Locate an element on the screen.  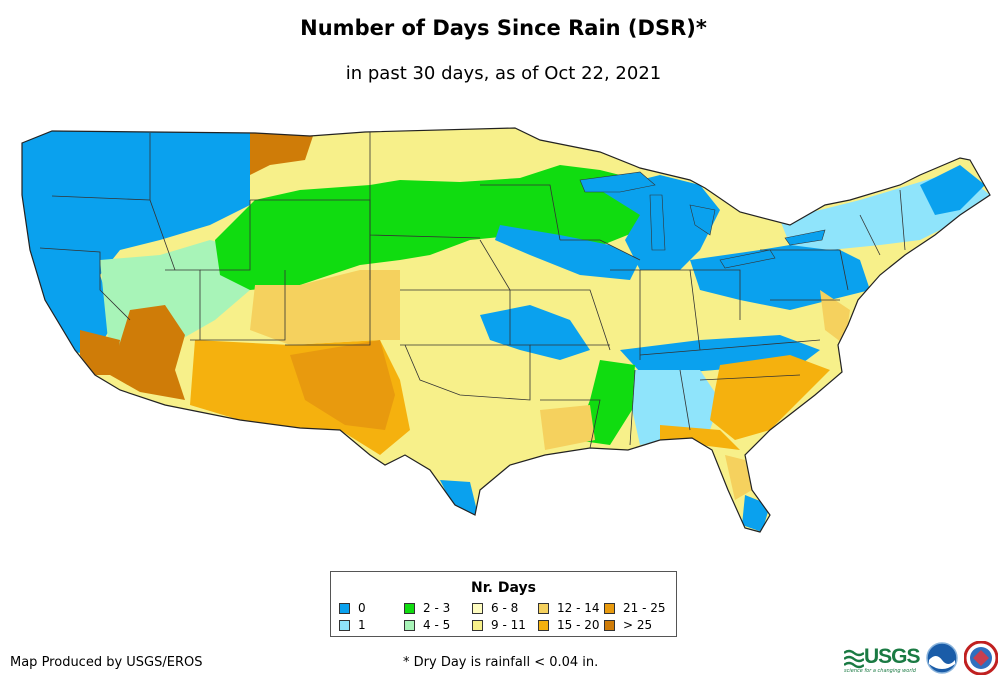
nws-logo-icon is located at coordinates (981, 658).